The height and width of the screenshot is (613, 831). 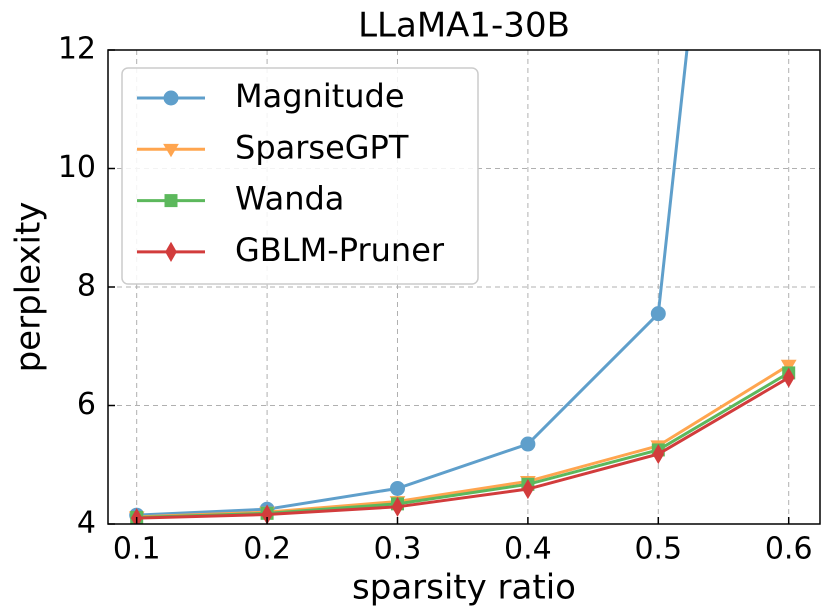 I want to click on y-tick-label: 6, so click(x=86, y=404).